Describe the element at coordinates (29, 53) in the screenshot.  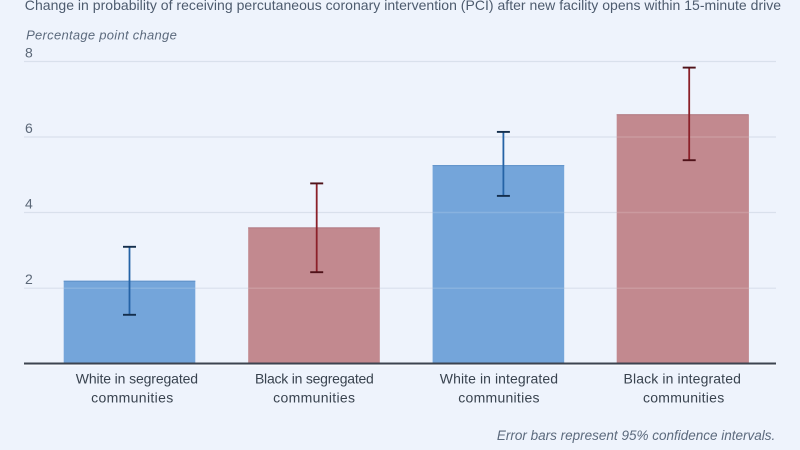
I see `svg-text: 8` at that location.